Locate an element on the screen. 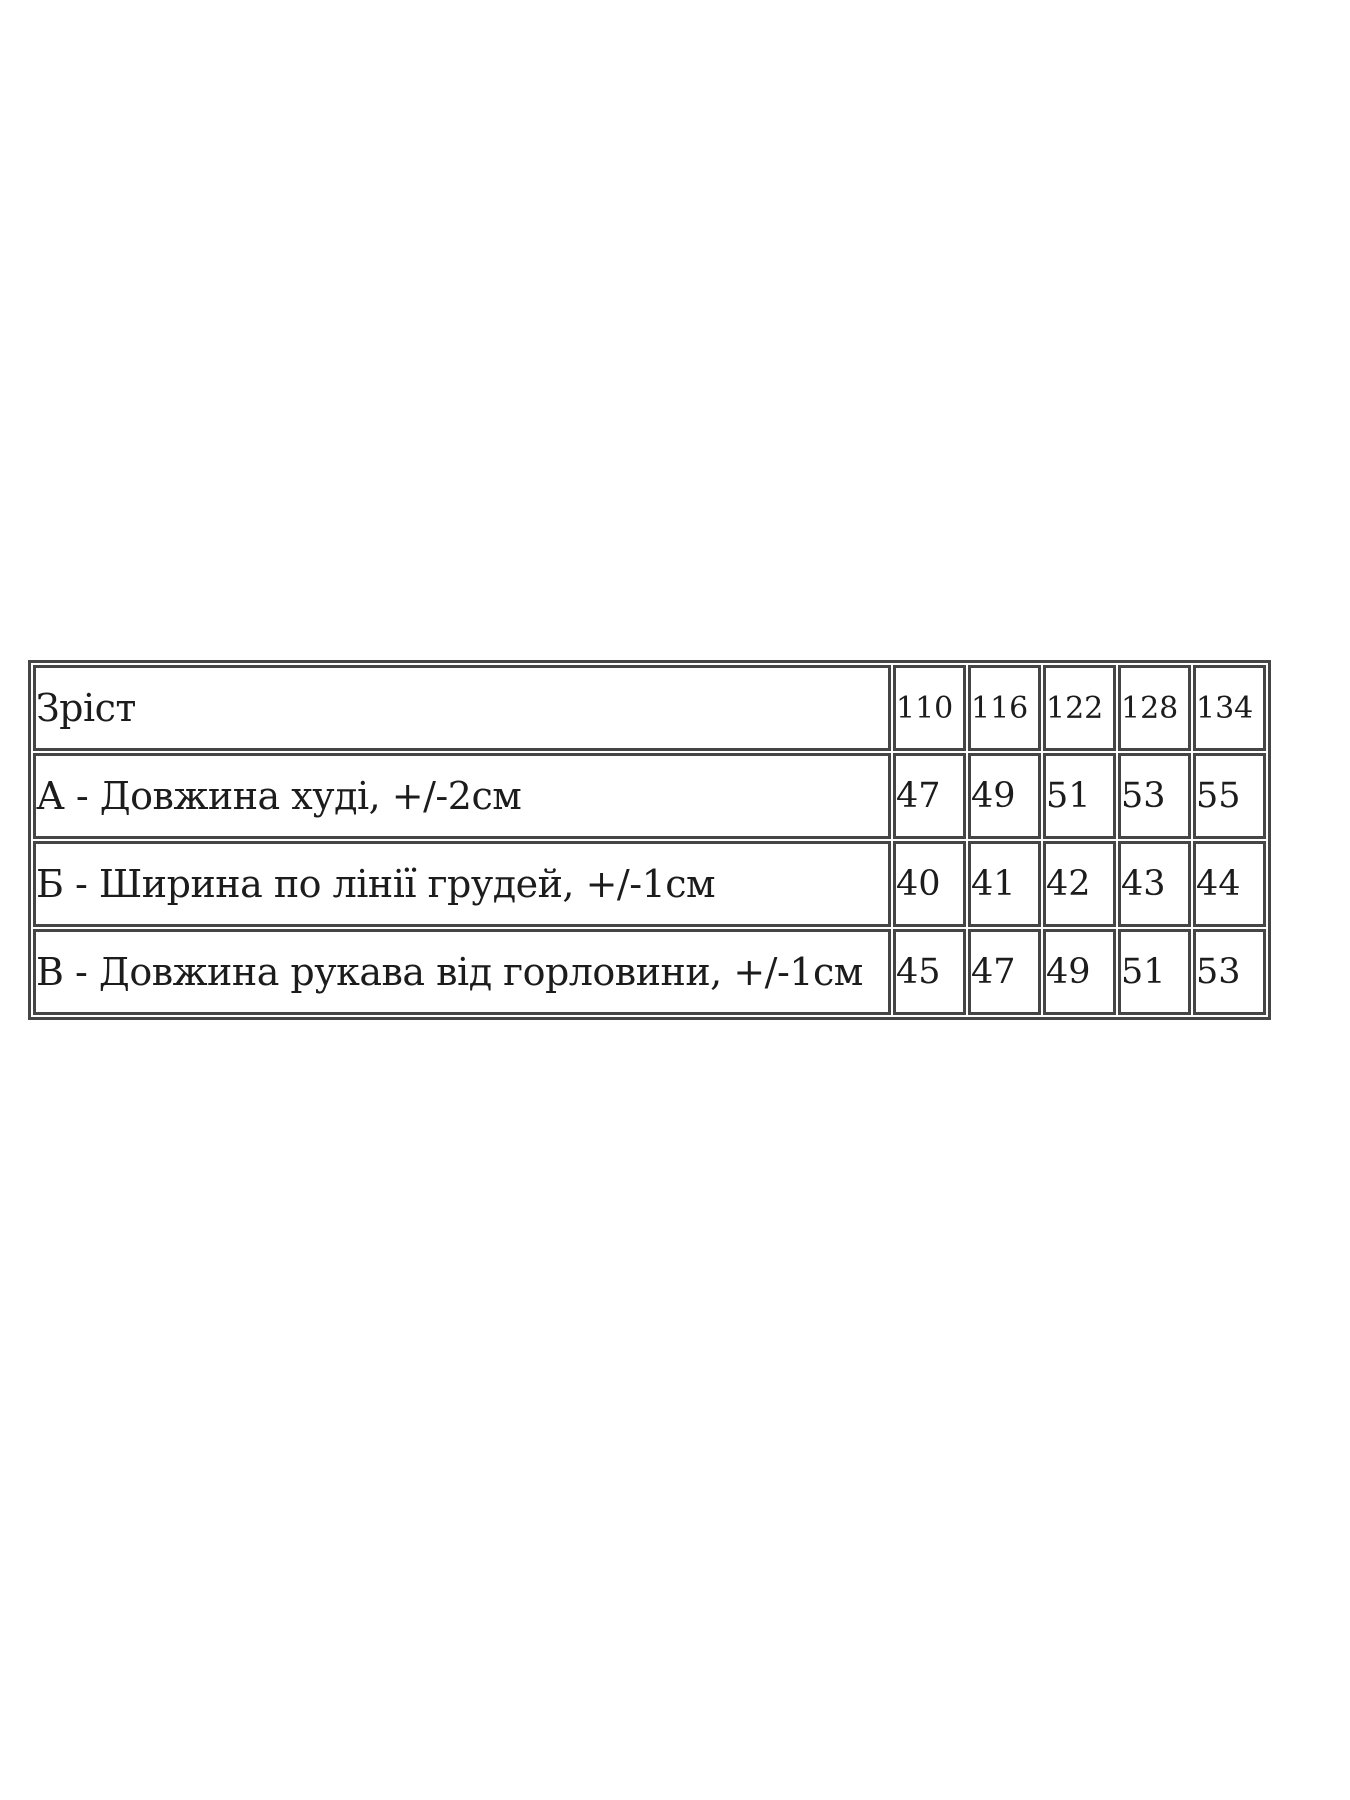 This screenshot has width=1350, height=1800. header-row: Зріст 110 116 122 128 134 is located at coordinates (649, 708).